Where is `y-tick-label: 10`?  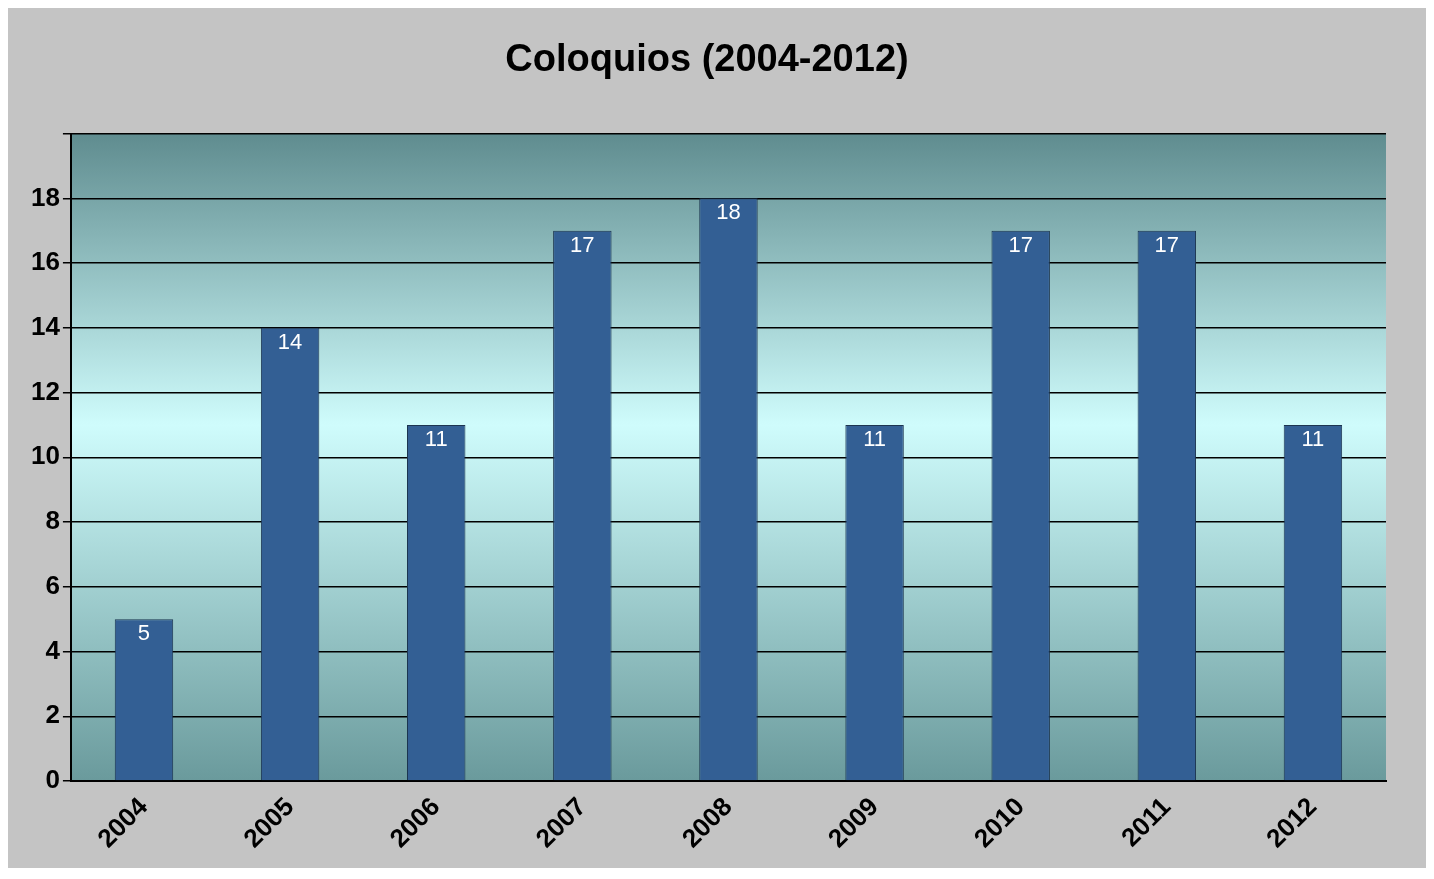
y-tick-label: 10 is located at coordinates (45, 455).